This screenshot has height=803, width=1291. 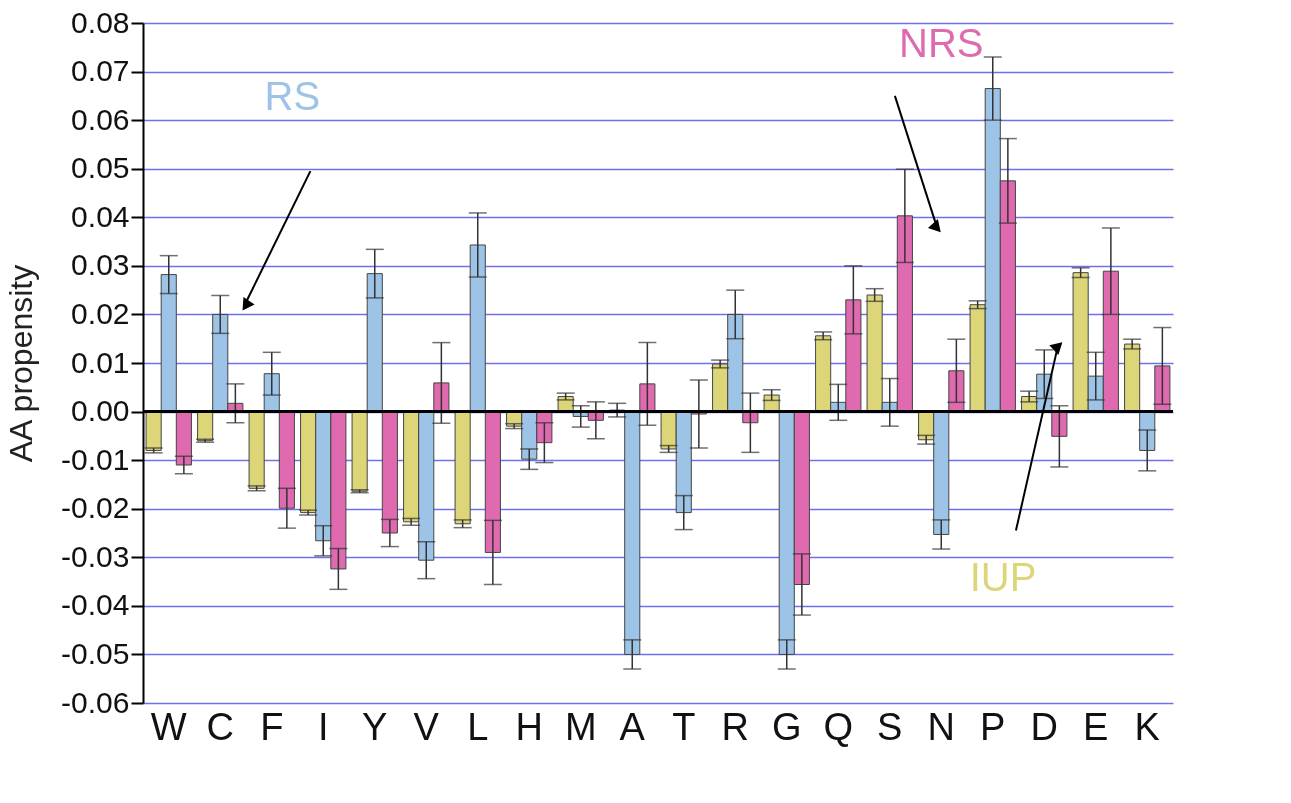 I want to click on y-tick-label: 0.01, so click(x=100, y=362).